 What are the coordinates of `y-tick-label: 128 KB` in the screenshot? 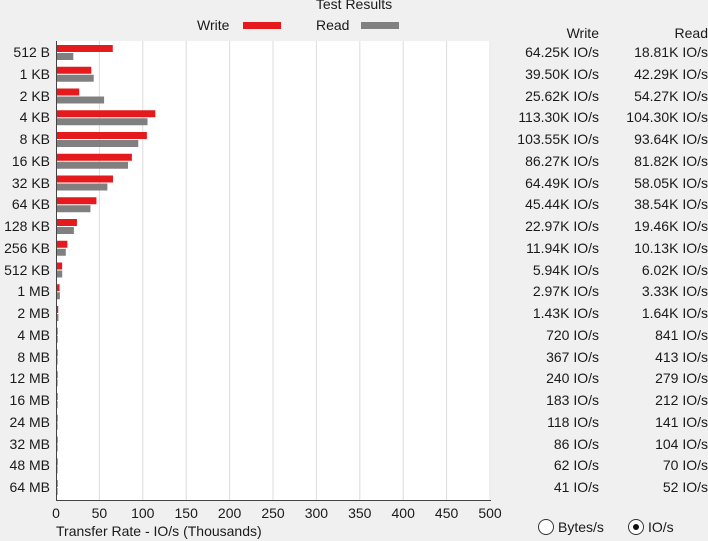 It's located at (27, 226).